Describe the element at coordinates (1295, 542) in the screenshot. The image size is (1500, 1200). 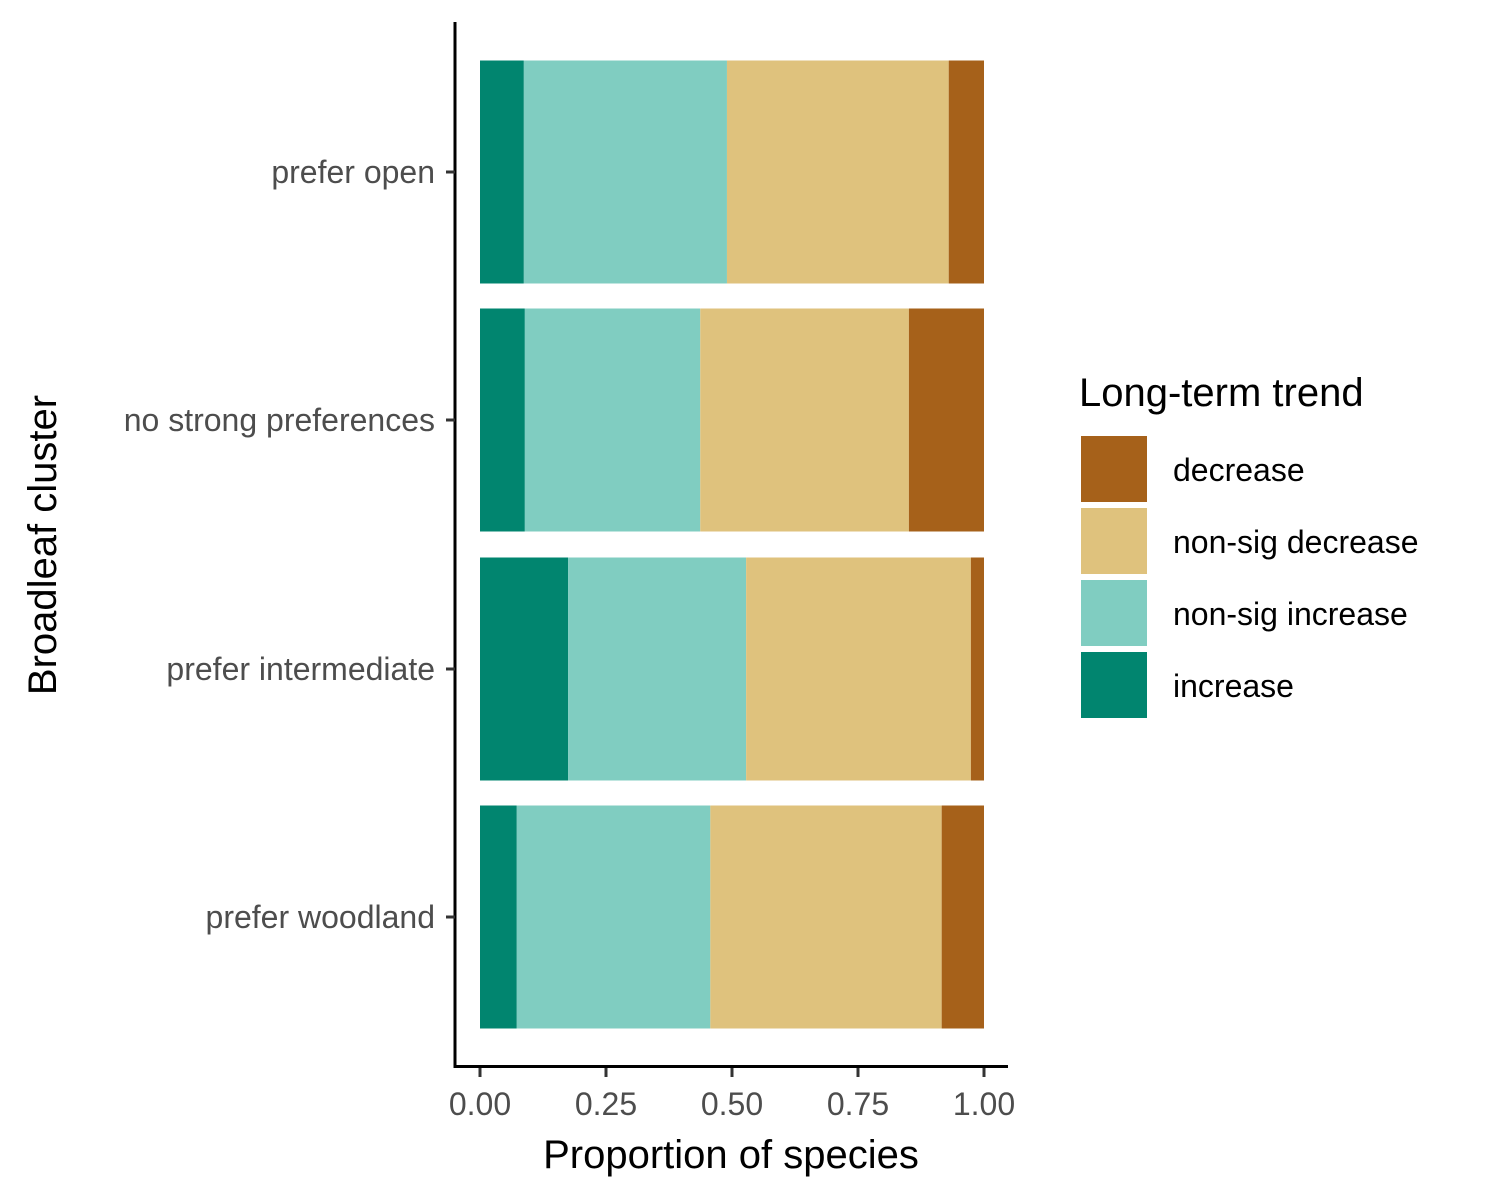
I see `legend-label-non-sig-decrease: non-sig decrease` at that location.